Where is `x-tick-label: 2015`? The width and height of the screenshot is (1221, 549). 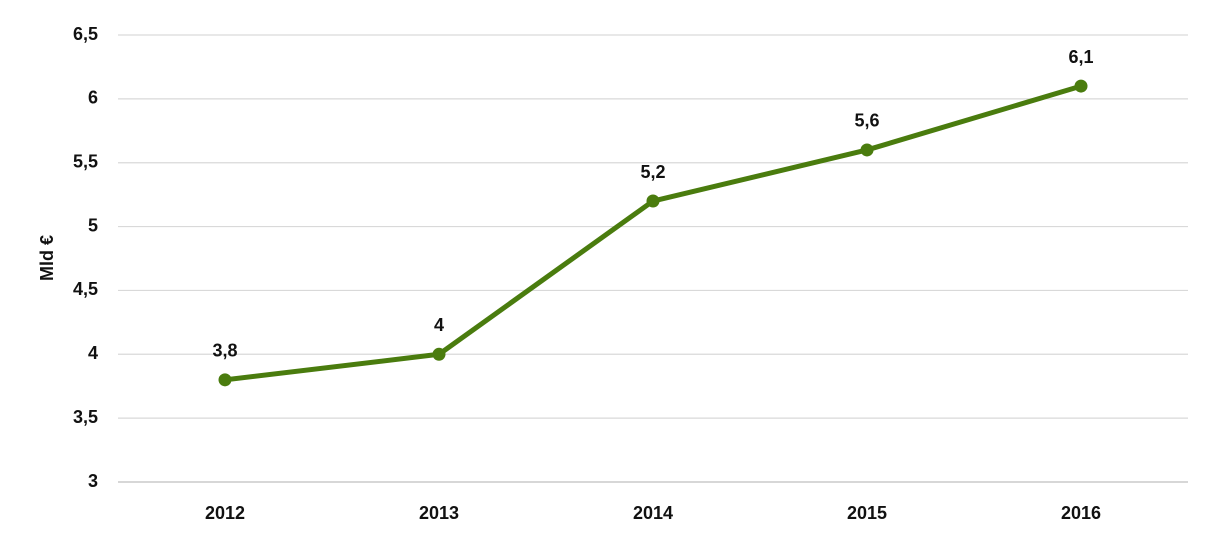
x-tick-label: 2015 is located at coordinates (867, 513).